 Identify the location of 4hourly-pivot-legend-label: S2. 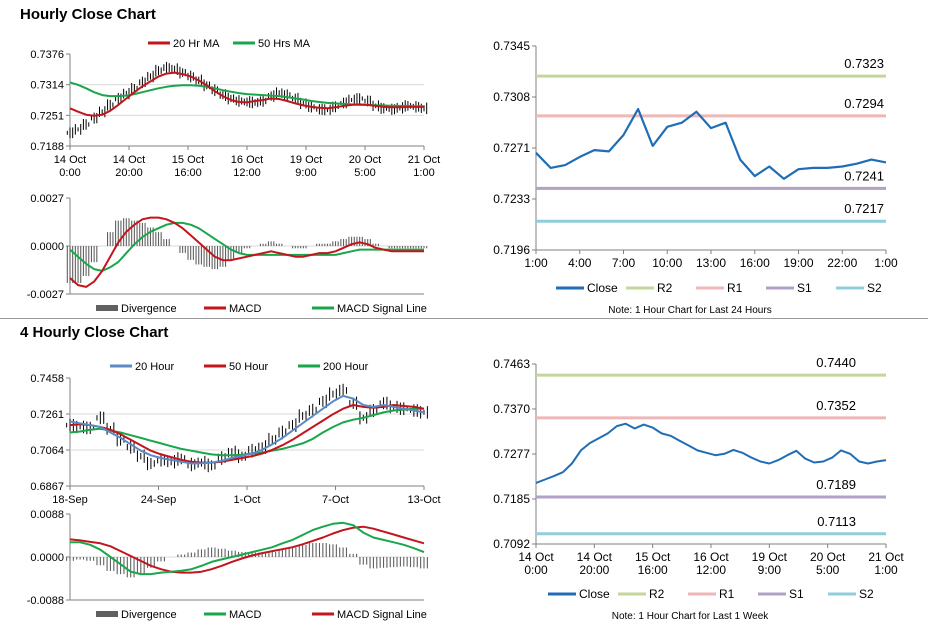
(866, 594).